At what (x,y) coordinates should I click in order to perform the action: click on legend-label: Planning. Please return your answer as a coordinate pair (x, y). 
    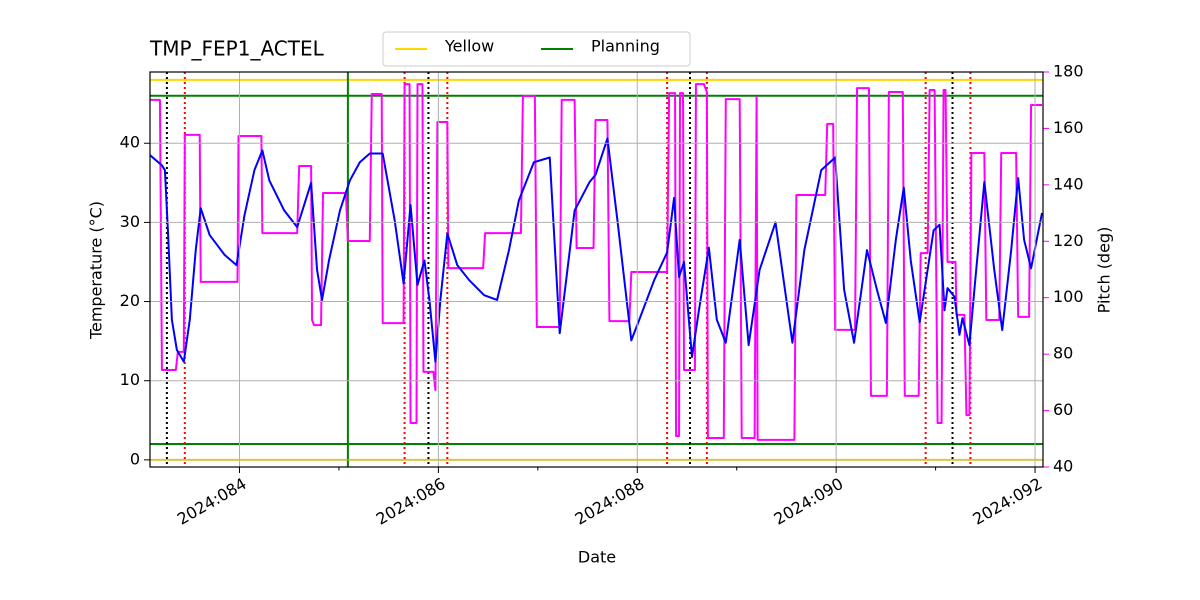
    Looking at the image, I should click on (625, 46).